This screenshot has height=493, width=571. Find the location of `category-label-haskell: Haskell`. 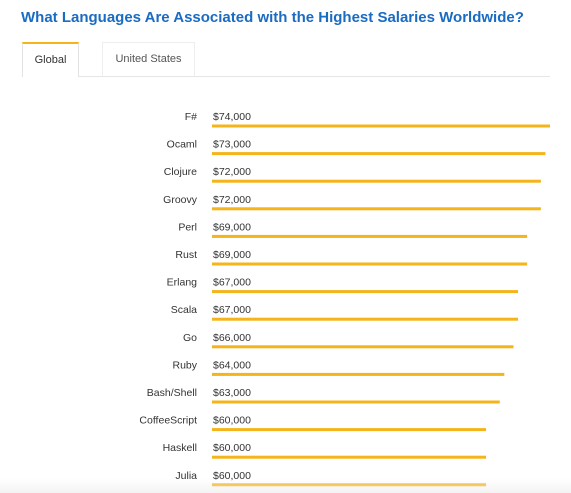

category-label-haskell: Haskell is located at coordinates (180, 448).